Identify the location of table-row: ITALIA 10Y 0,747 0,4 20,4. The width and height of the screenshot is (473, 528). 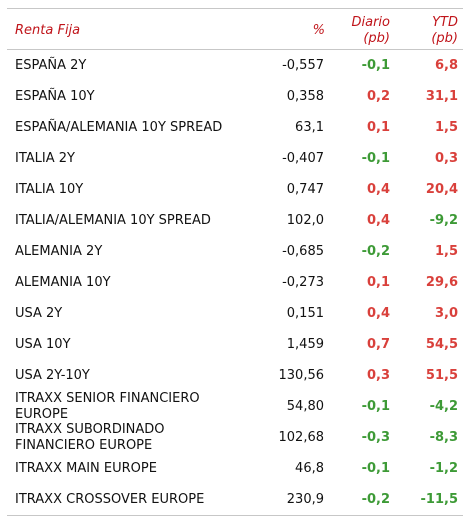
(235, 189).